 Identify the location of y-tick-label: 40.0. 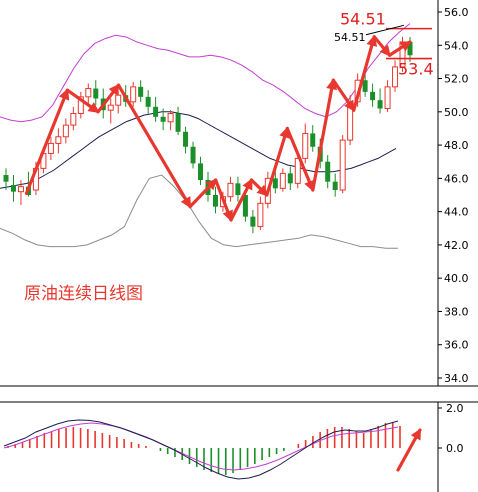
(456, 278).